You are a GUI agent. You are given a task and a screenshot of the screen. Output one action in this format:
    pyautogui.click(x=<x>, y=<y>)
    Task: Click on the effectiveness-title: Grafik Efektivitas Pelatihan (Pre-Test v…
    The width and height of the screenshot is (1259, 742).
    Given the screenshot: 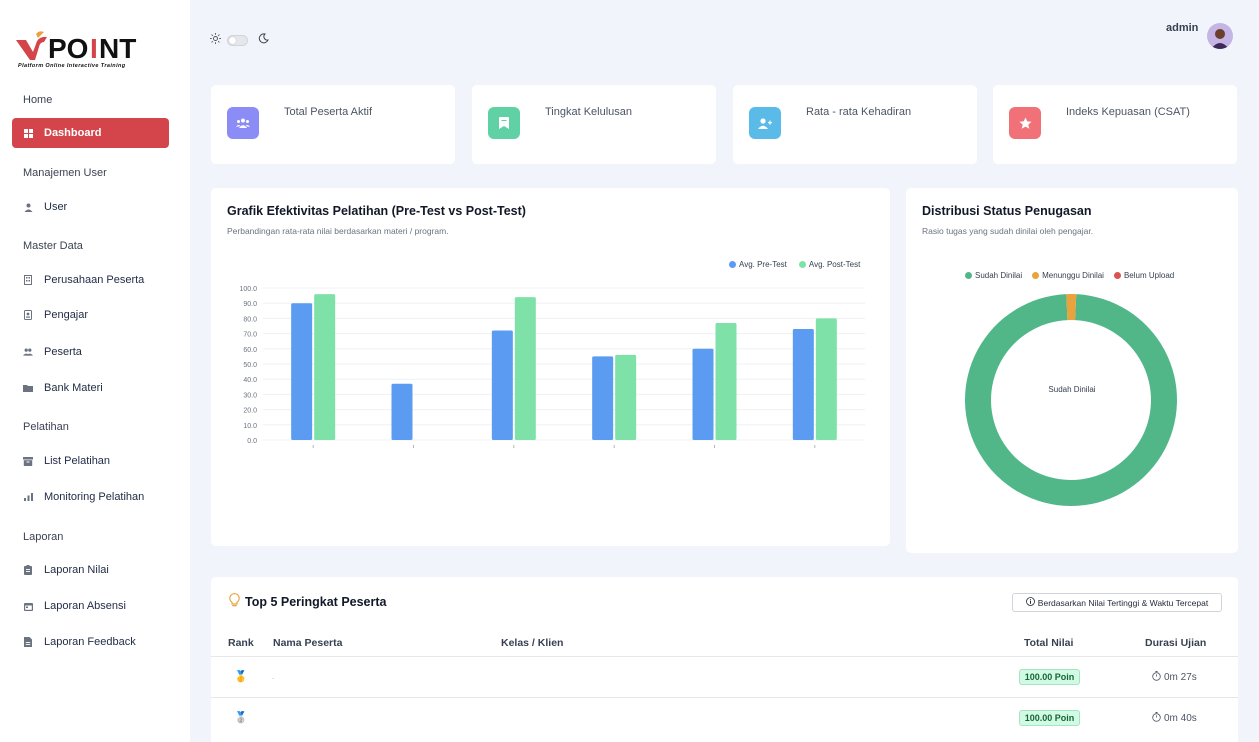 What is the action you would take?
    pyautogui.click(x=376, y=211)
    